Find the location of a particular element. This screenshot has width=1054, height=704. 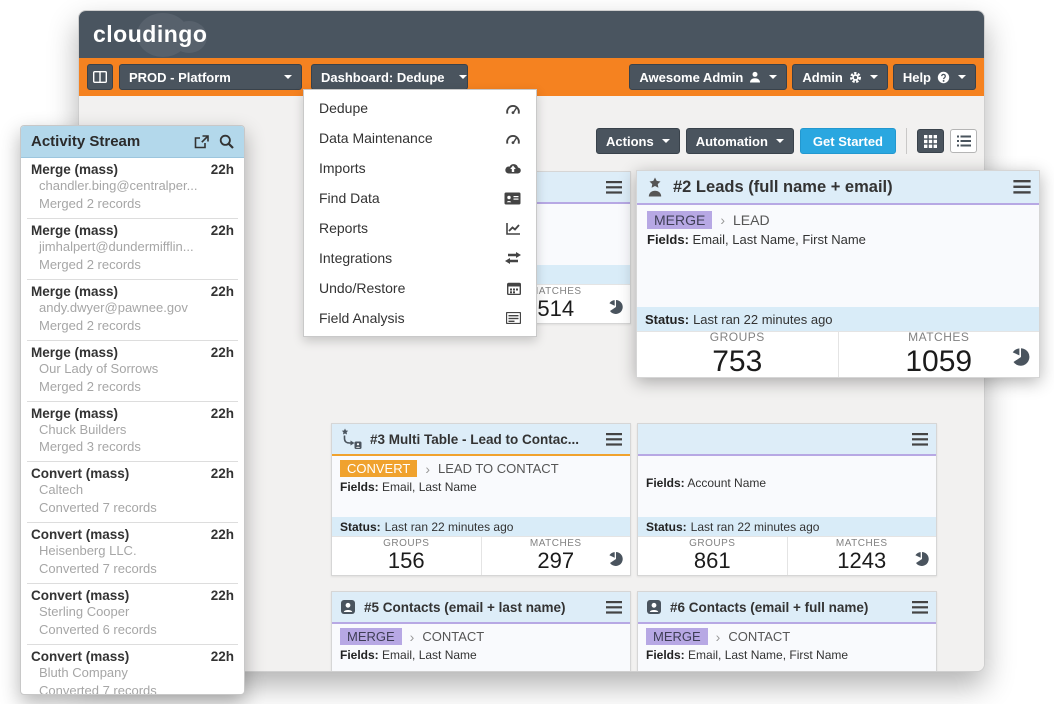

activity-subject: Bluth Company is located at coordinates (83, 672).